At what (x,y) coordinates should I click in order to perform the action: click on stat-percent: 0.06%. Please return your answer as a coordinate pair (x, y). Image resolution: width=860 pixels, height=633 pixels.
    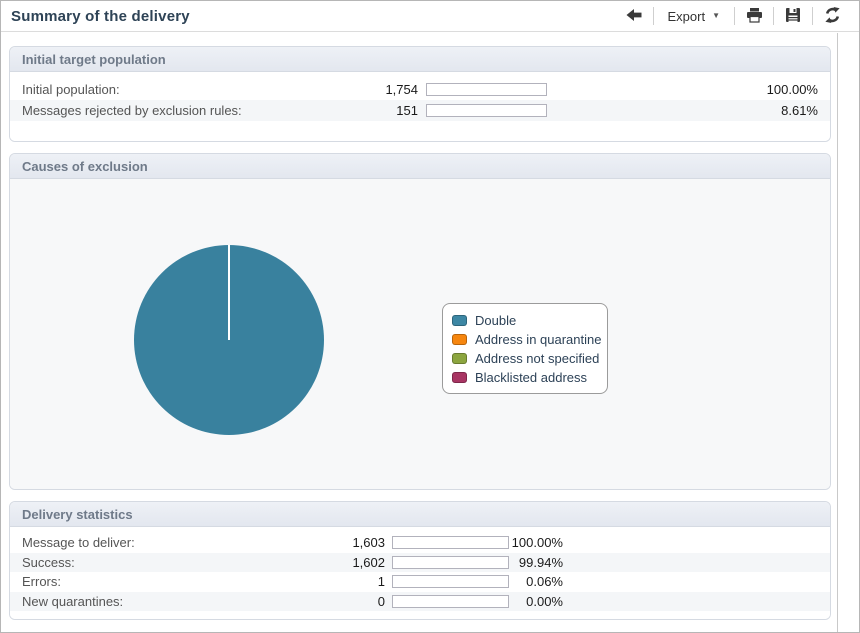
    Looking at the image, I should click on (544, 582).